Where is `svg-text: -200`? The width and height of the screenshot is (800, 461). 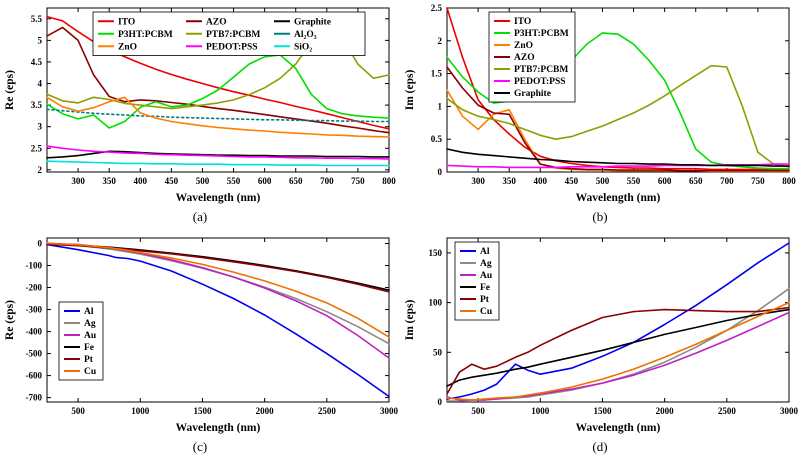 svg-text: -200 is located at coordinates (34, 288).